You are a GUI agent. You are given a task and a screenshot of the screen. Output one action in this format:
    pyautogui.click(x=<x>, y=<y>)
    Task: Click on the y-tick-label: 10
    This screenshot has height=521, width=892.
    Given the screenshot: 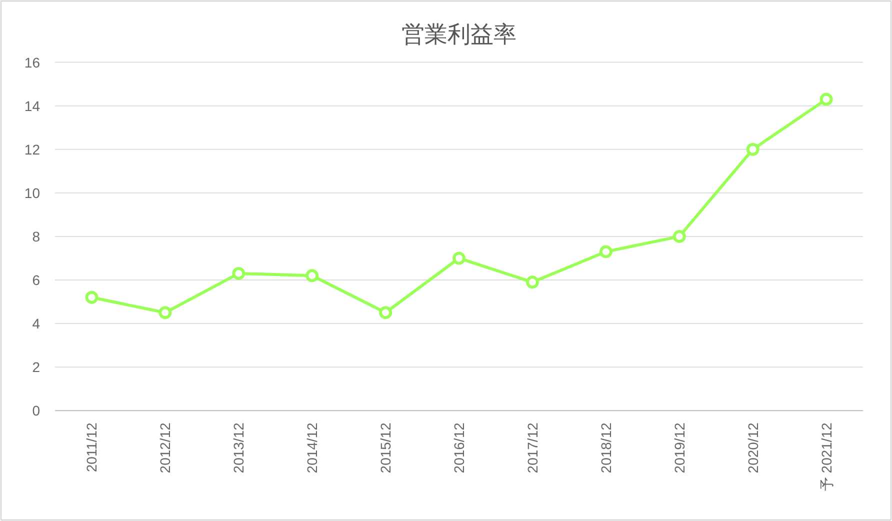 What is the action you would take?
    pyautogui.click(x=32, y=192)
    